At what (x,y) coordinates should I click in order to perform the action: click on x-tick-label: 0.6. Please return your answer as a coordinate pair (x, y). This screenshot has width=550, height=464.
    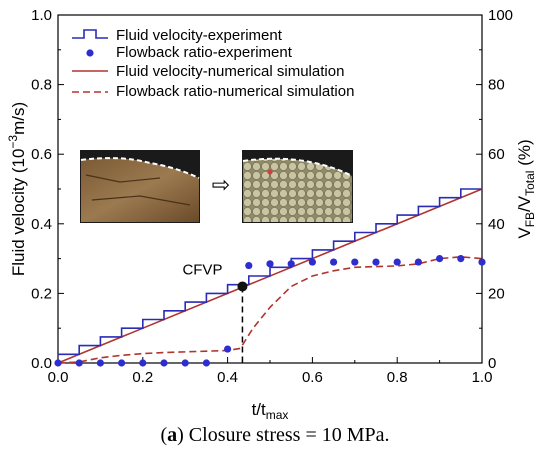
    Looking at the image, I should click on (312, 377).